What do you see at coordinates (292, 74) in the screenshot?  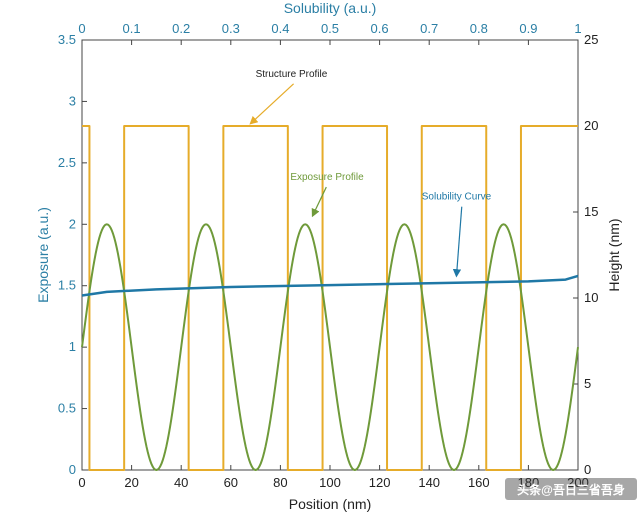 I see `annotation-label: Structure Profile` at bounding box center [292, 74].